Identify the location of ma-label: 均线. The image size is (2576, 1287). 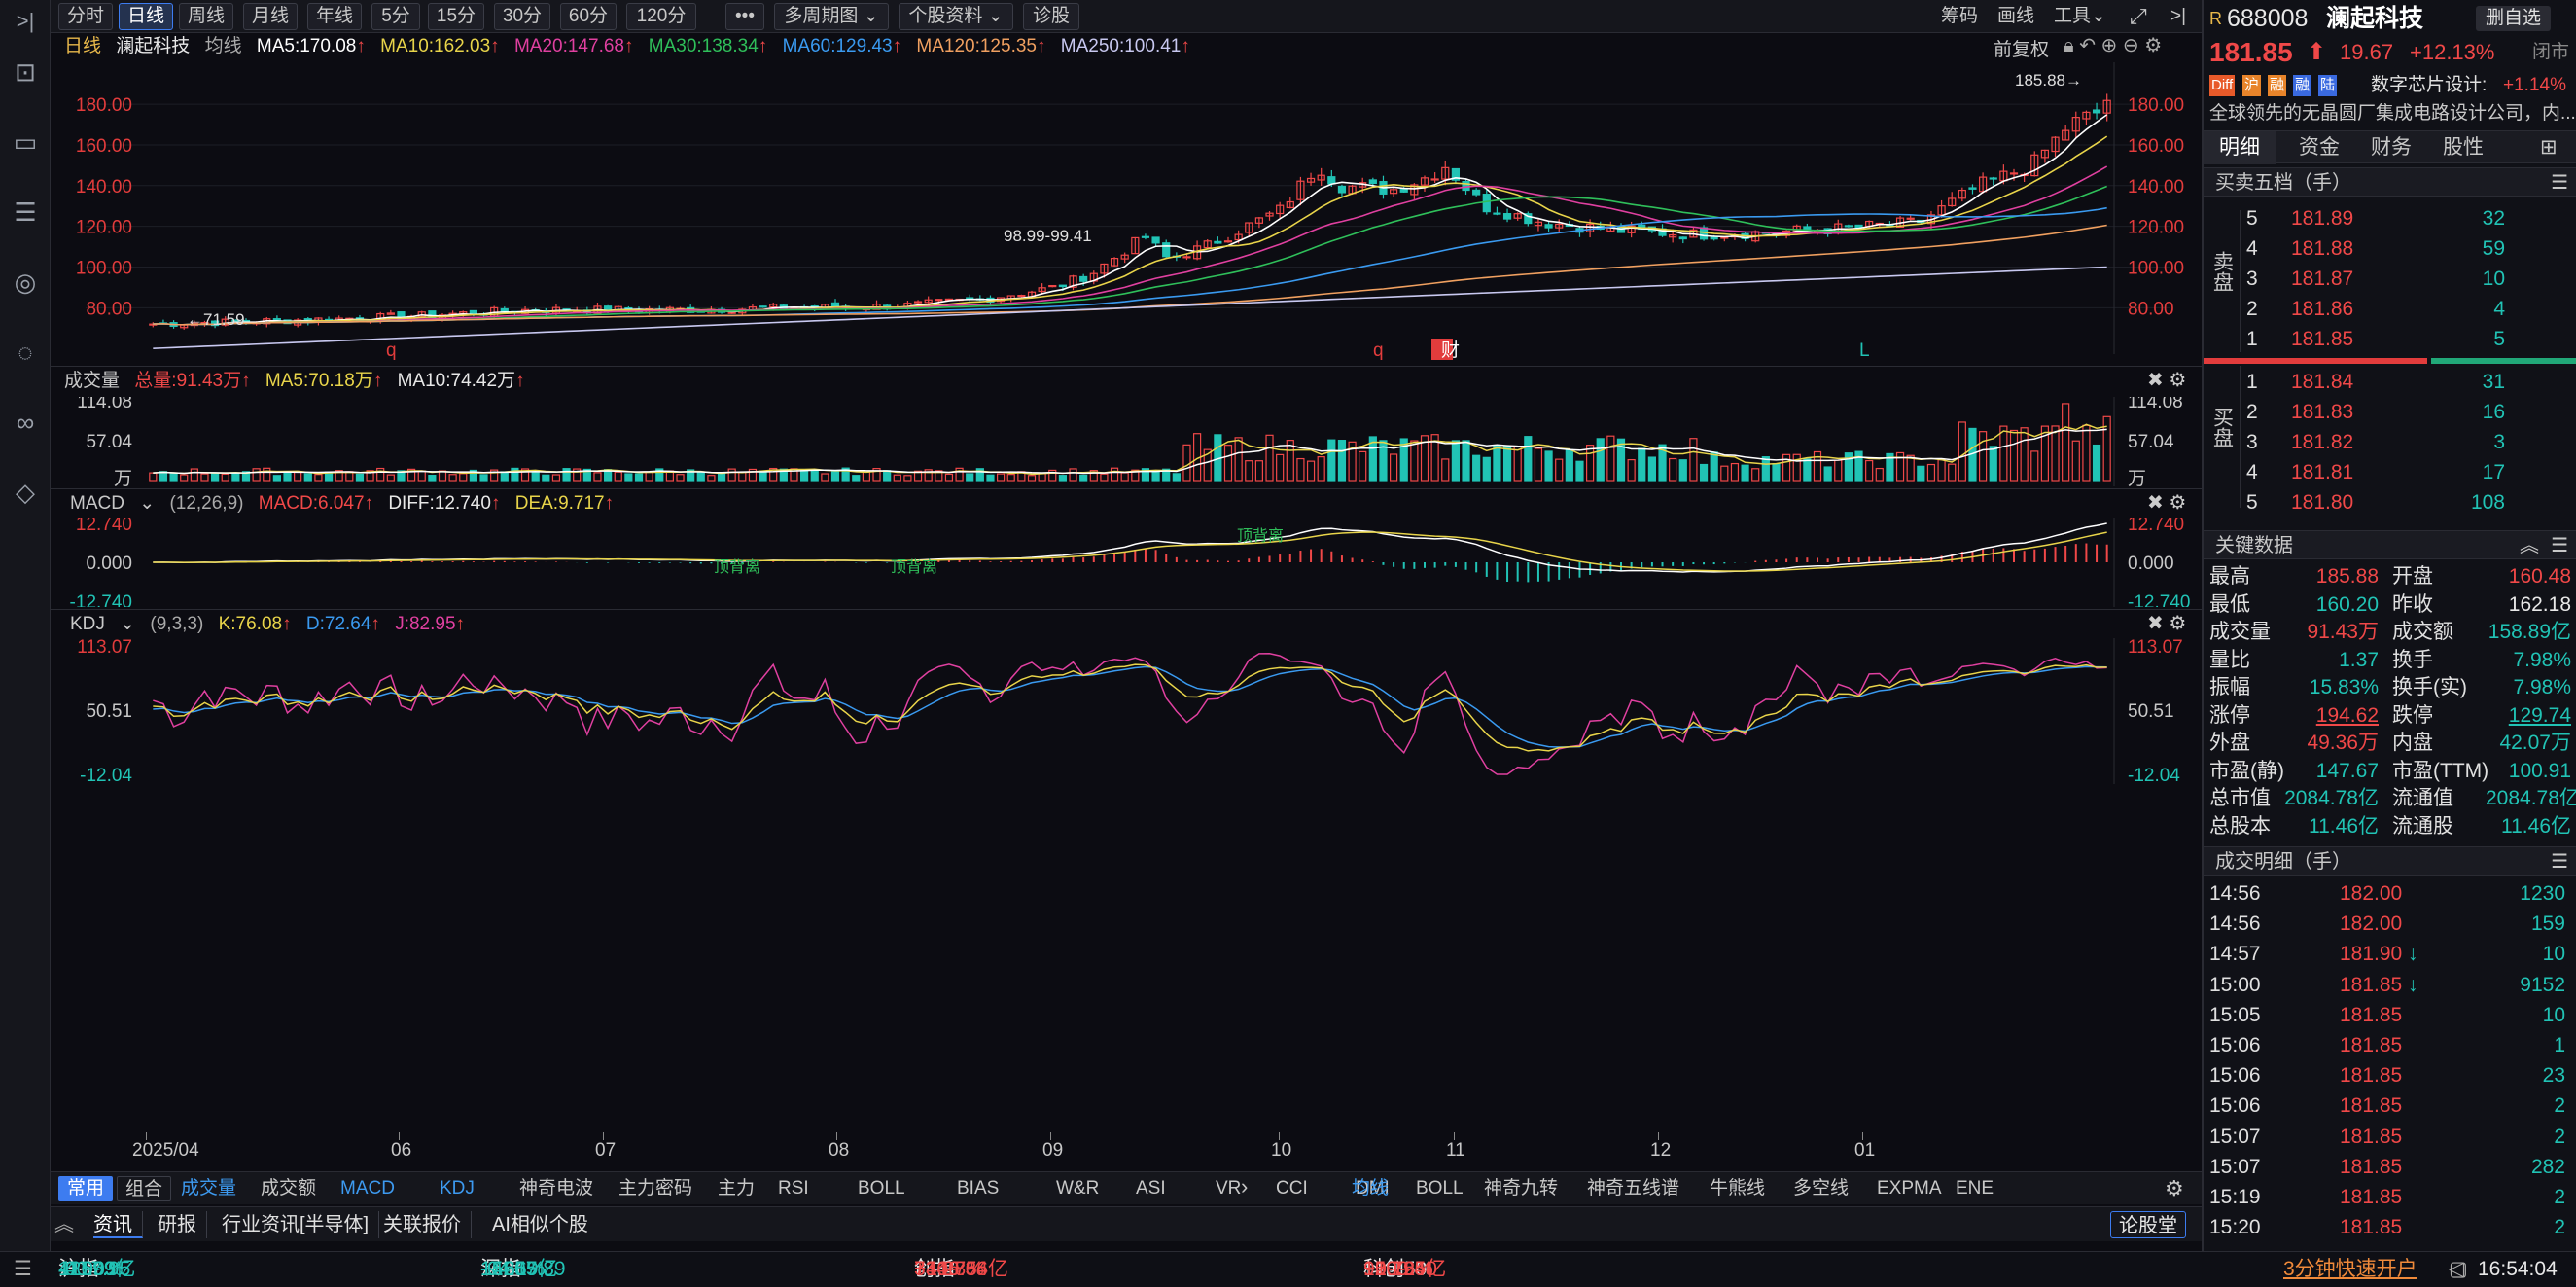
(223, 46).